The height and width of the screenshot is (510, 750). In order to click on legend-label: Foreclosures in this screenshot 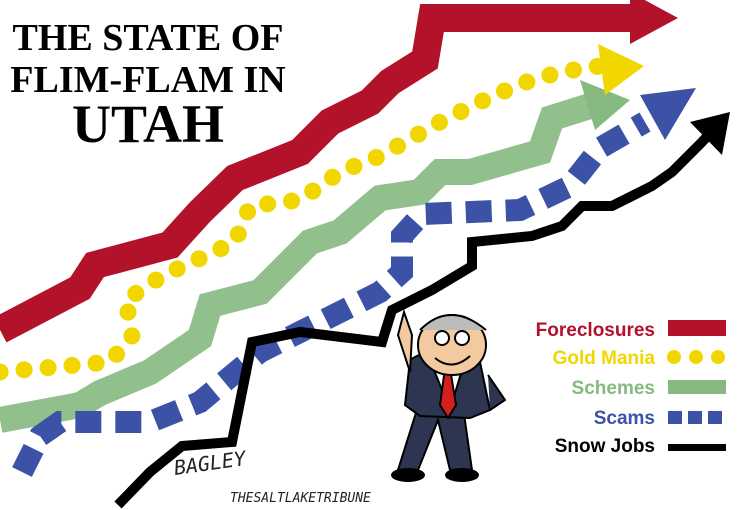, I will do `click(595, 330)`.